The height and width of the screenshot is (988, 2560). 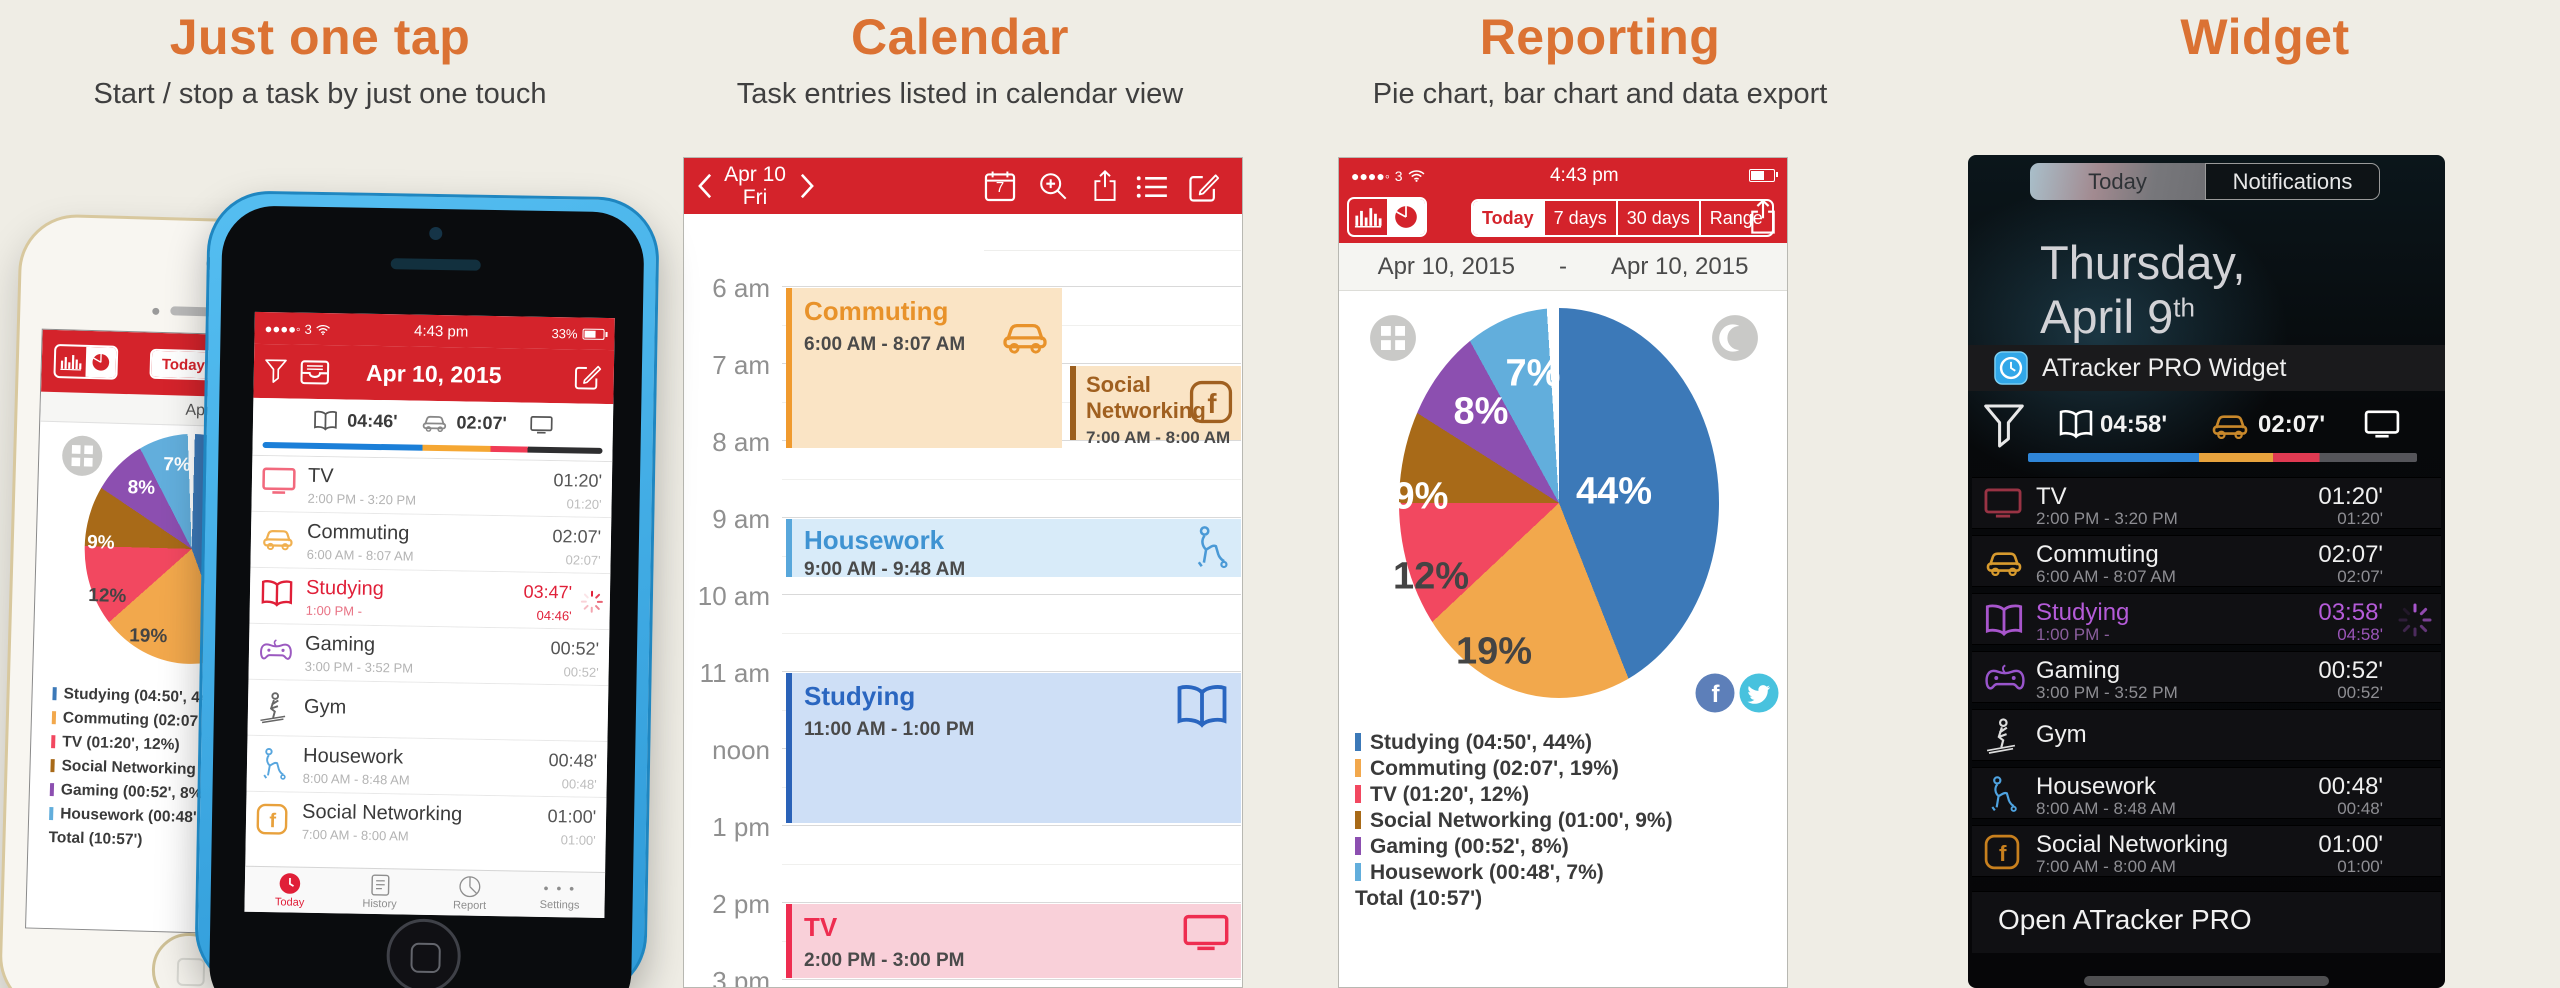 What do you see at coordinates (1514, 795) in the screenshot?
I see `legend-item: TV (01:20', 12%)` at bounding box center [1514, 795].